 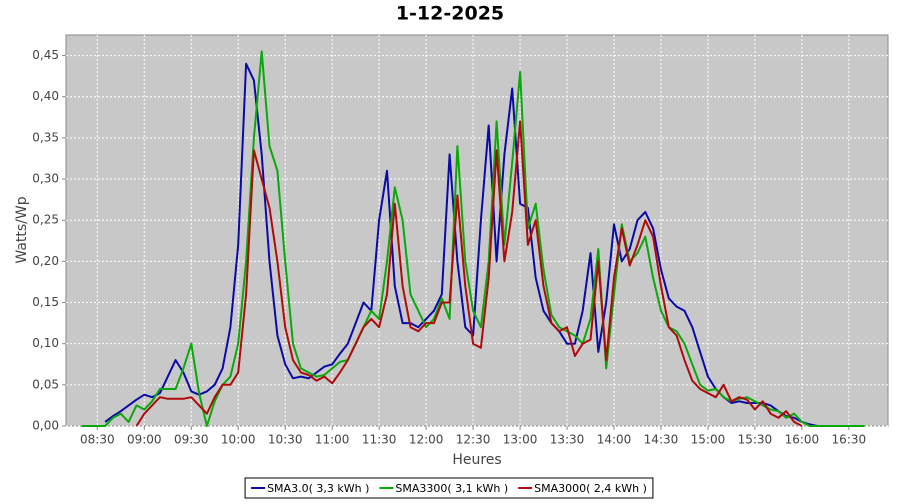 I want to click on legend-label: SMA3300( 3,1 kWh ), so click(x=451, y=488).